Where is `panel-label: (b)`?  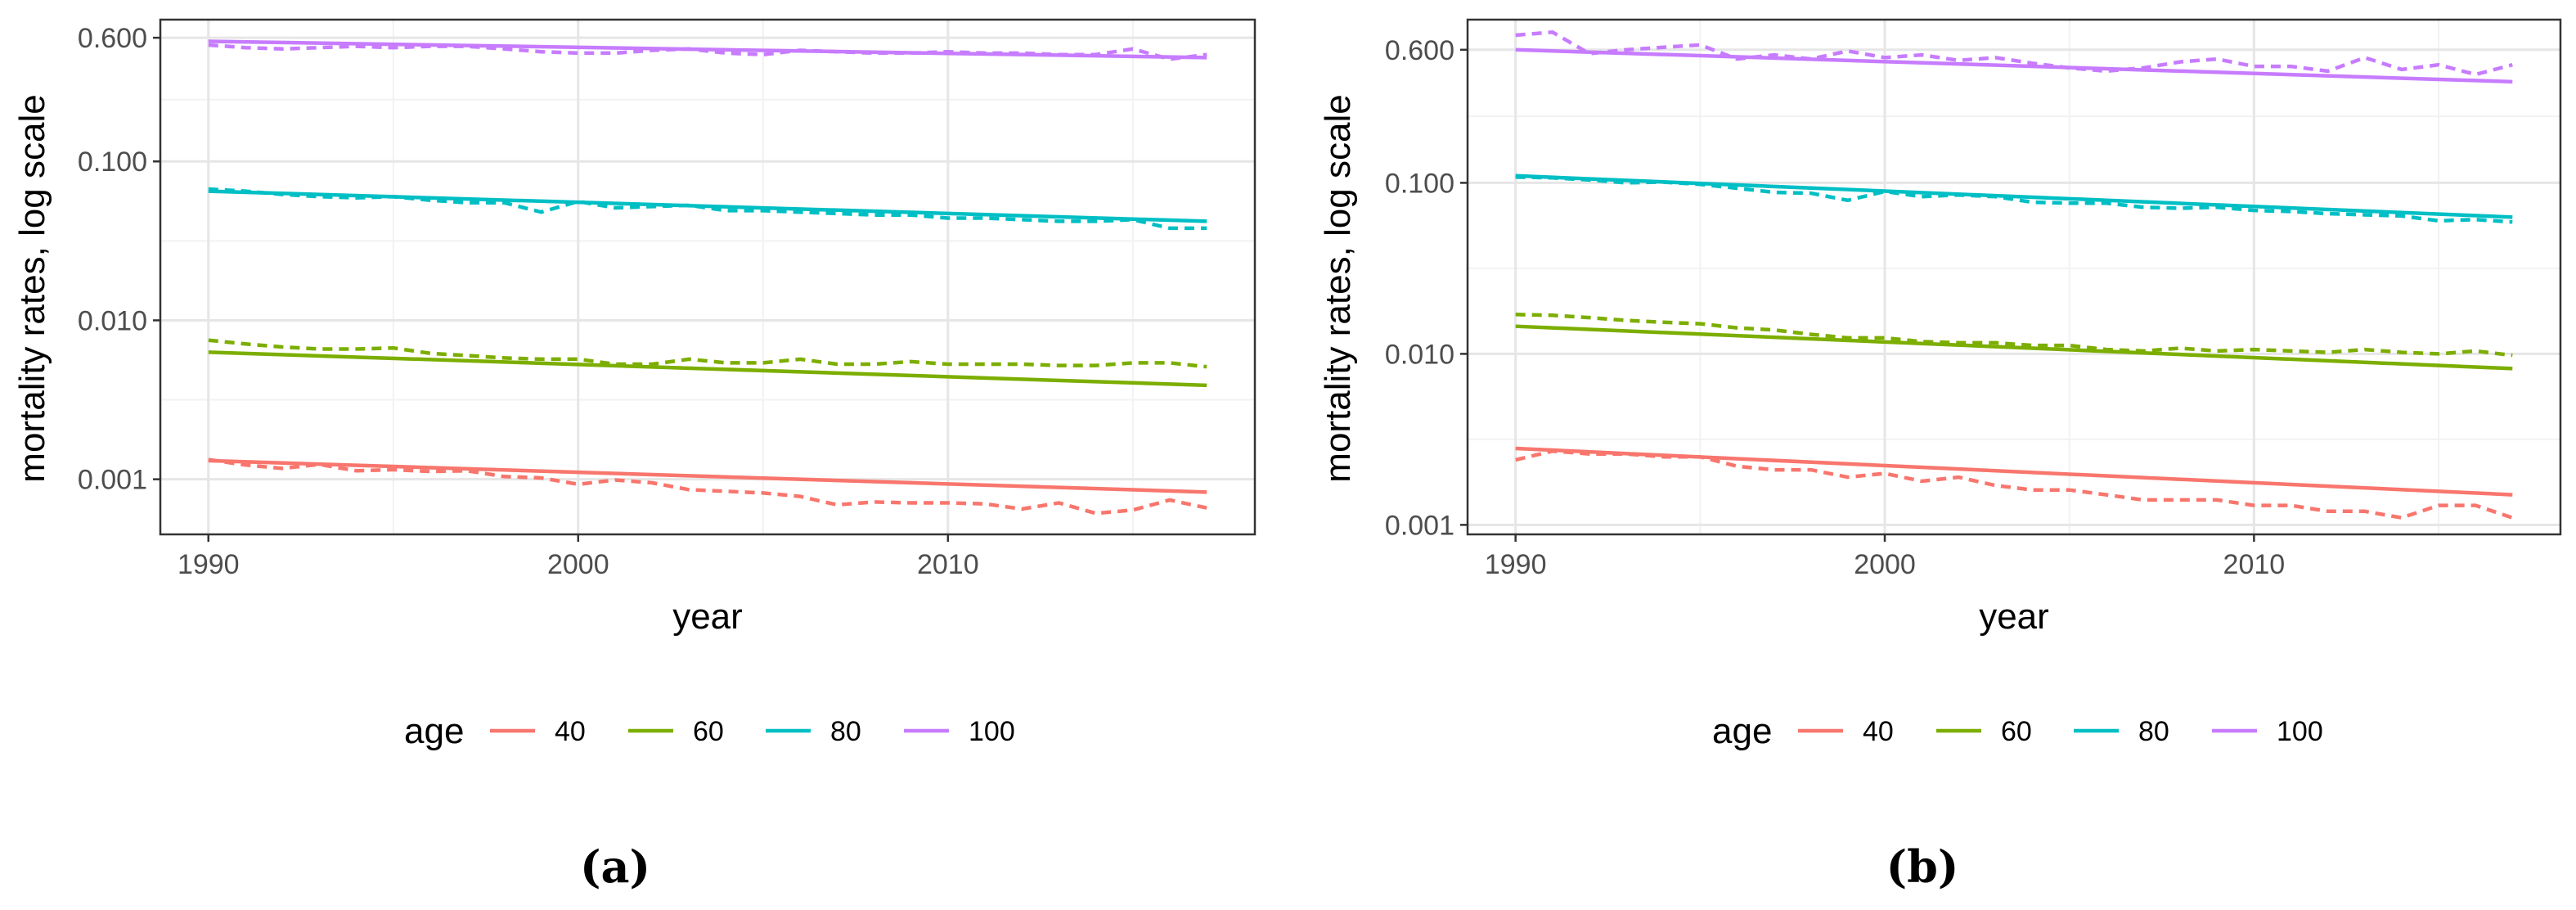
panel-label: (b) is located at coordinates (1922, 866).